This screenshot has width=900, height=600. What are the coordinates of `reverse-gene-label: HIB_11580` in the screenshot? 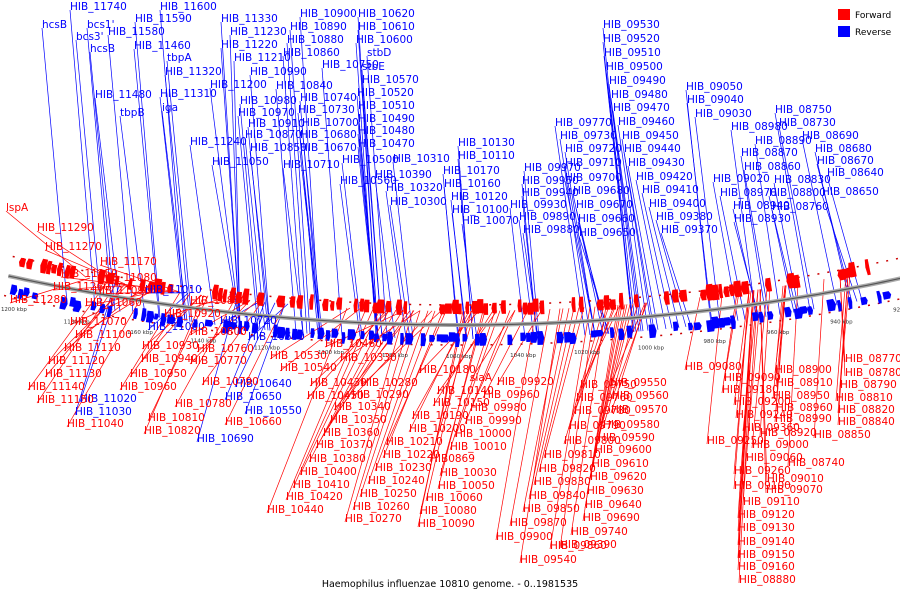 It's located at (136, 32).